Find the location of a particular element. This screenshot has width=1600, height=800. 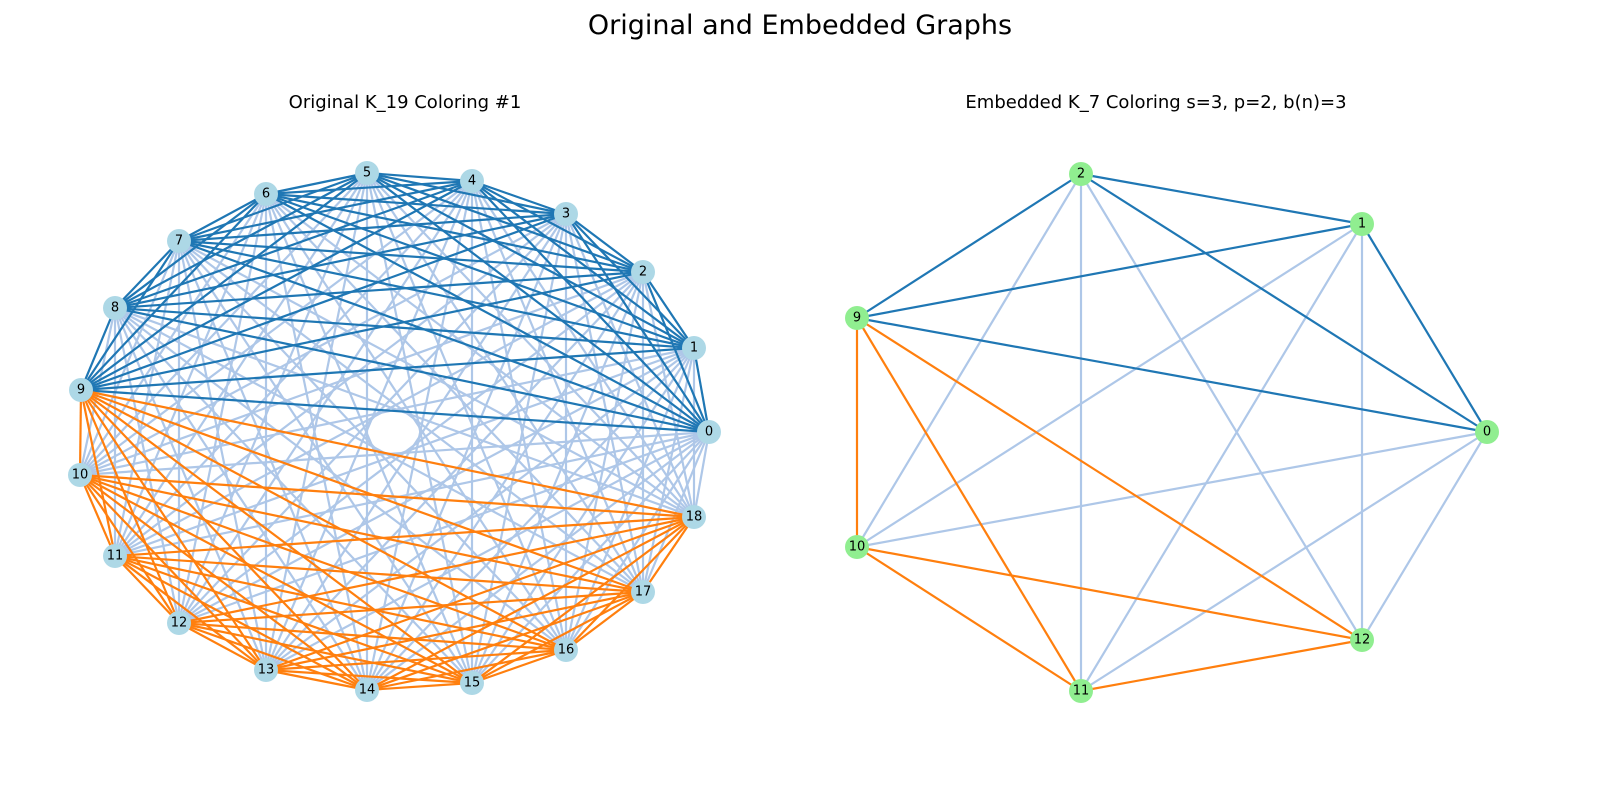

node-3: 3 is located at coordinates (566, 214).